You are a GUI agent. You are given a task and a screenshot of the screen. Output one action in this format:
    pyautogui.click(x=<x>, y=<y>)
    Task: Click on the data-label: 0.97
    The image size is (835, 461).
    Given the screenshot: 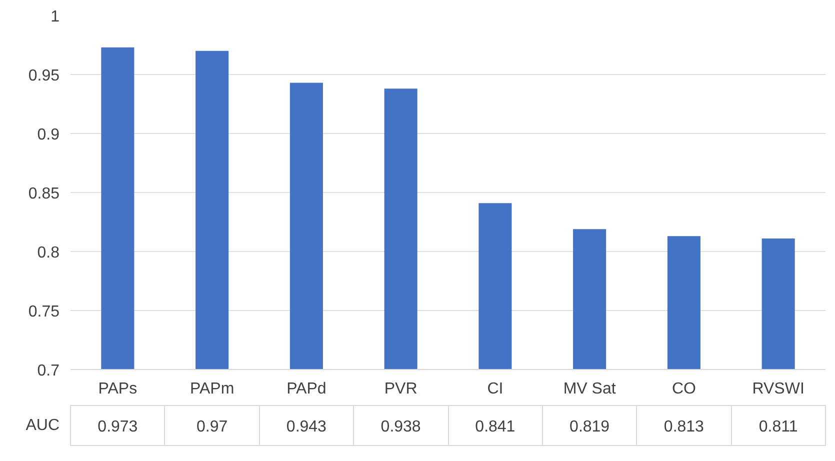 What is the action you would take?
    pyautogui.click(x=212, y=427)
    